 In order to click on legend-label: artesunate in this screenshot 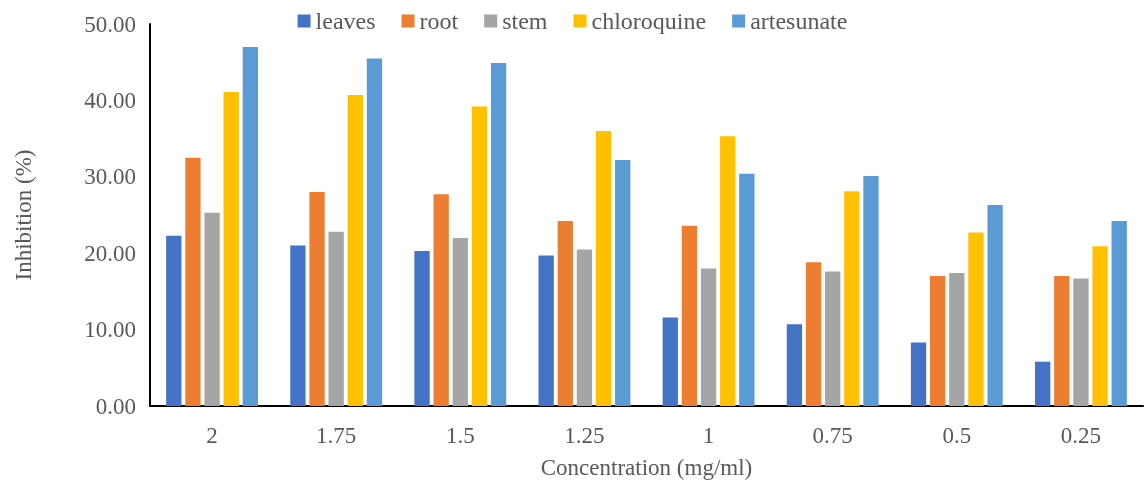, I will do `click(799, 21)`.